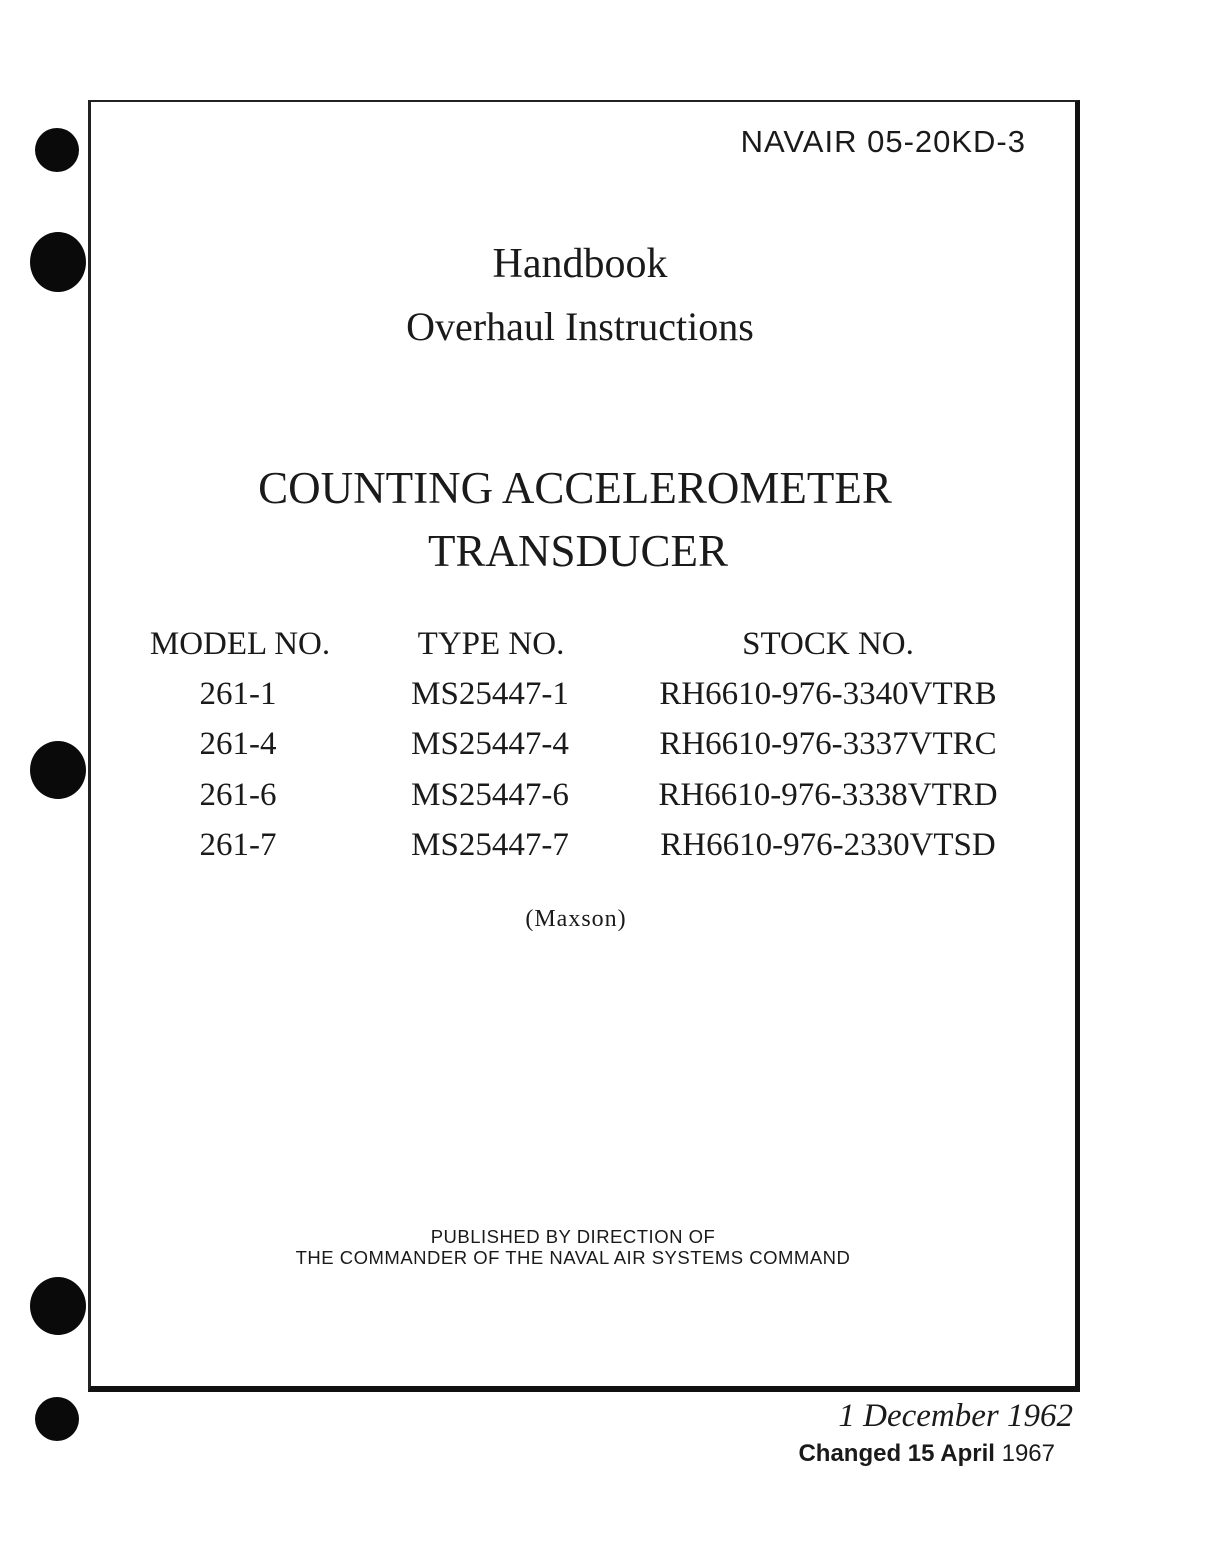  Describe the element at coordinates (490, 694) in the screenshot. I see `type-cell: MS25447-1` at that location.